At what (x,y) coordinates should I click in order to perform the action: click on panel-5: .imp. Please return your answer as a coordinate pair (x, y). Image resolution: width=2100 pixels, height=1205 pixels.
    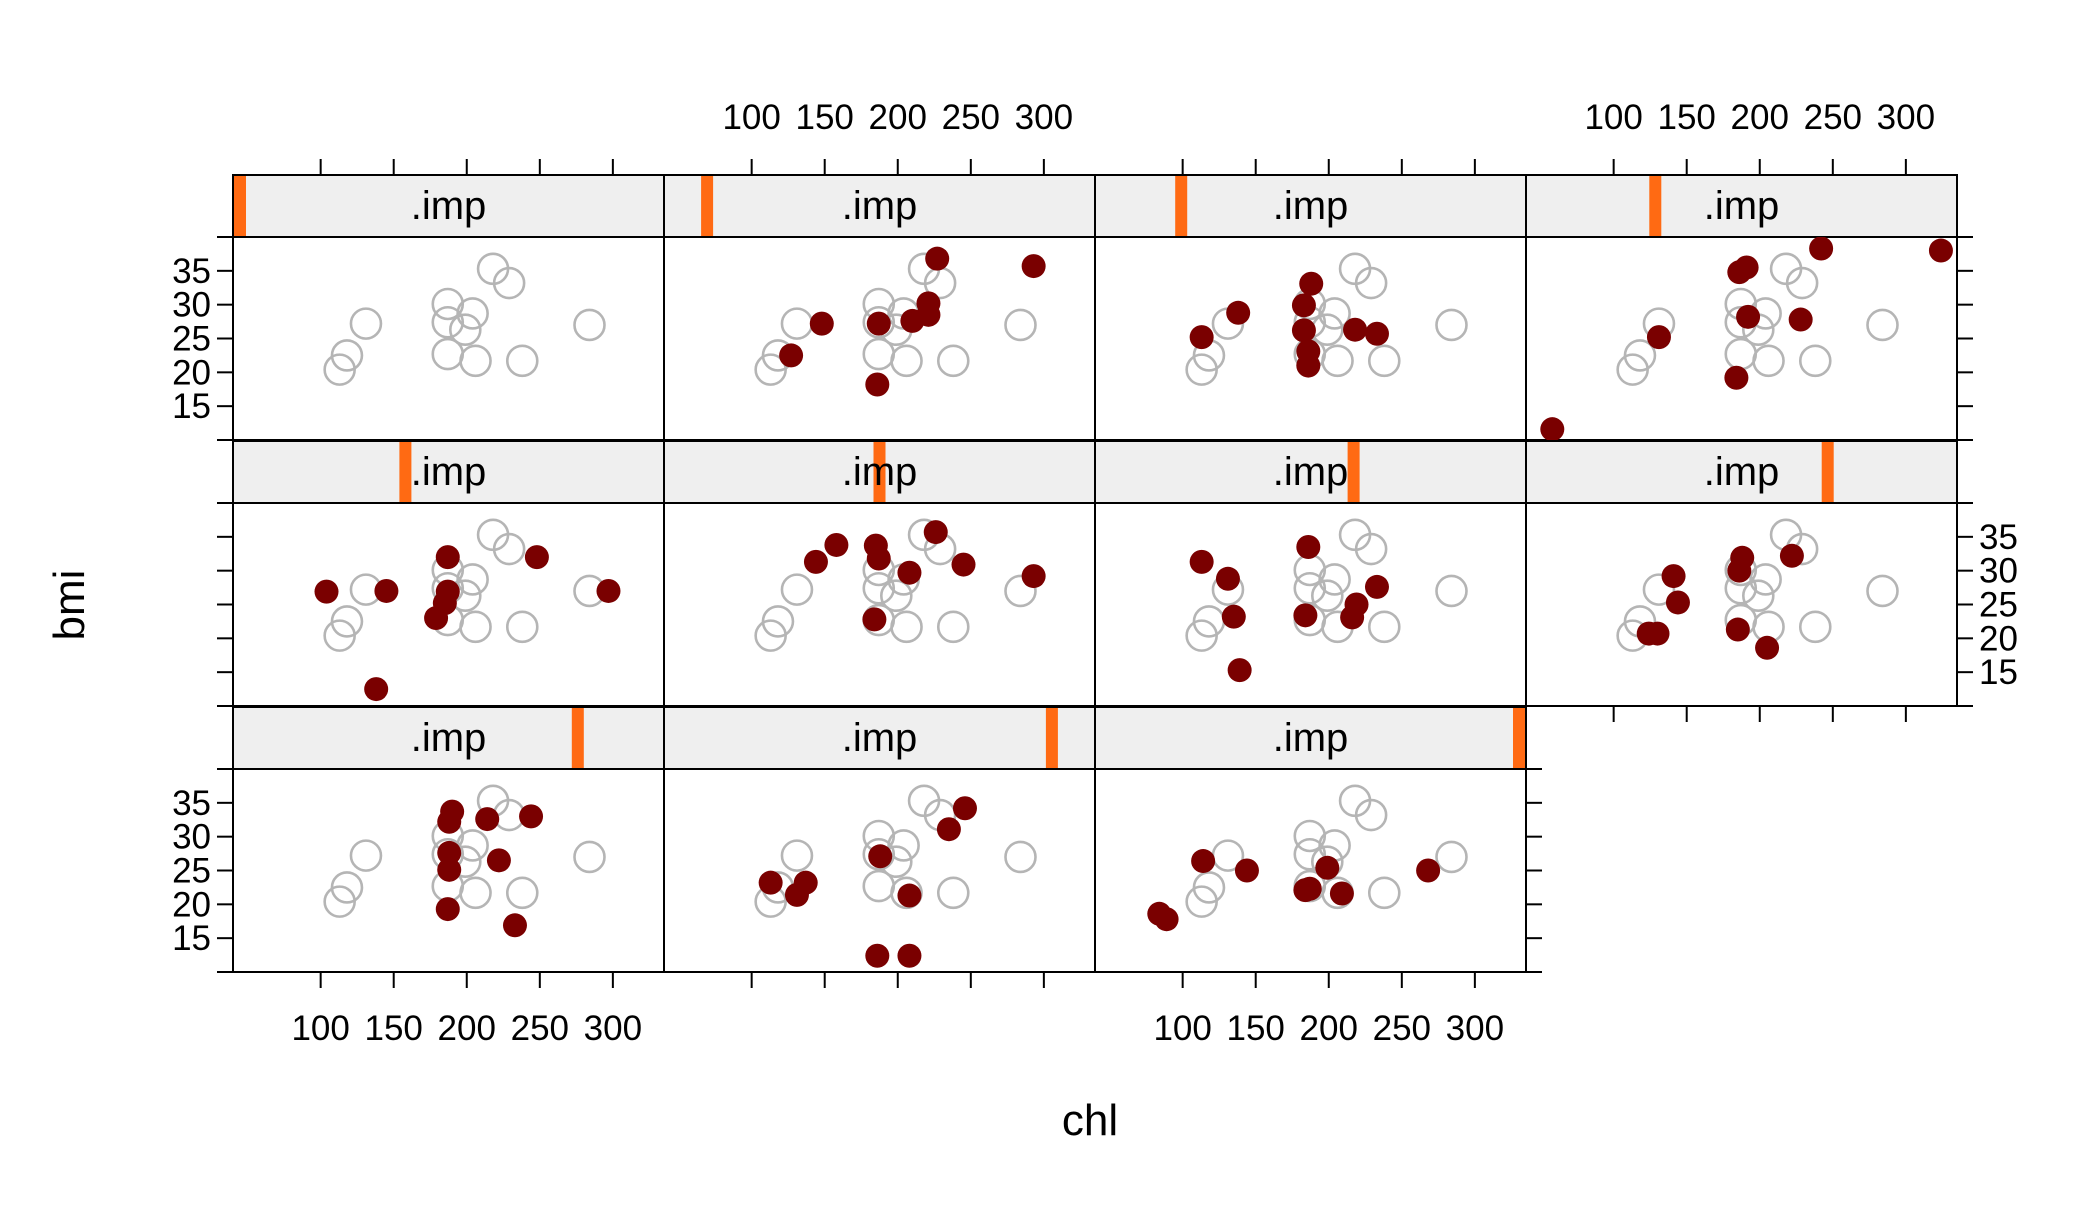
    Looking at the image, I should click on (879, 573).